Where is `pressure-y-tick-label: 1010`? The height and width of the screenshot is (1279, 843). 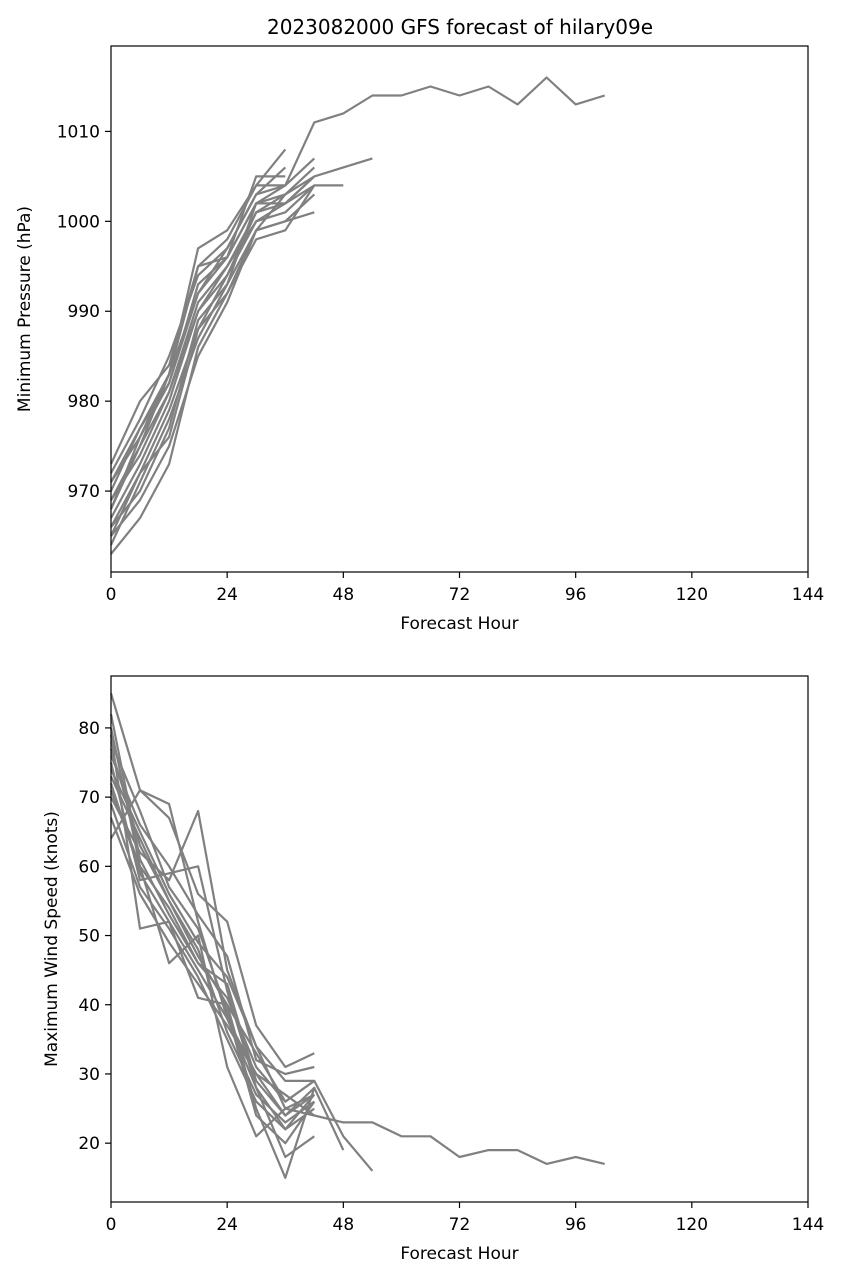
pressure-y-tick-label: 1010 is located at coordinates (78, 132).